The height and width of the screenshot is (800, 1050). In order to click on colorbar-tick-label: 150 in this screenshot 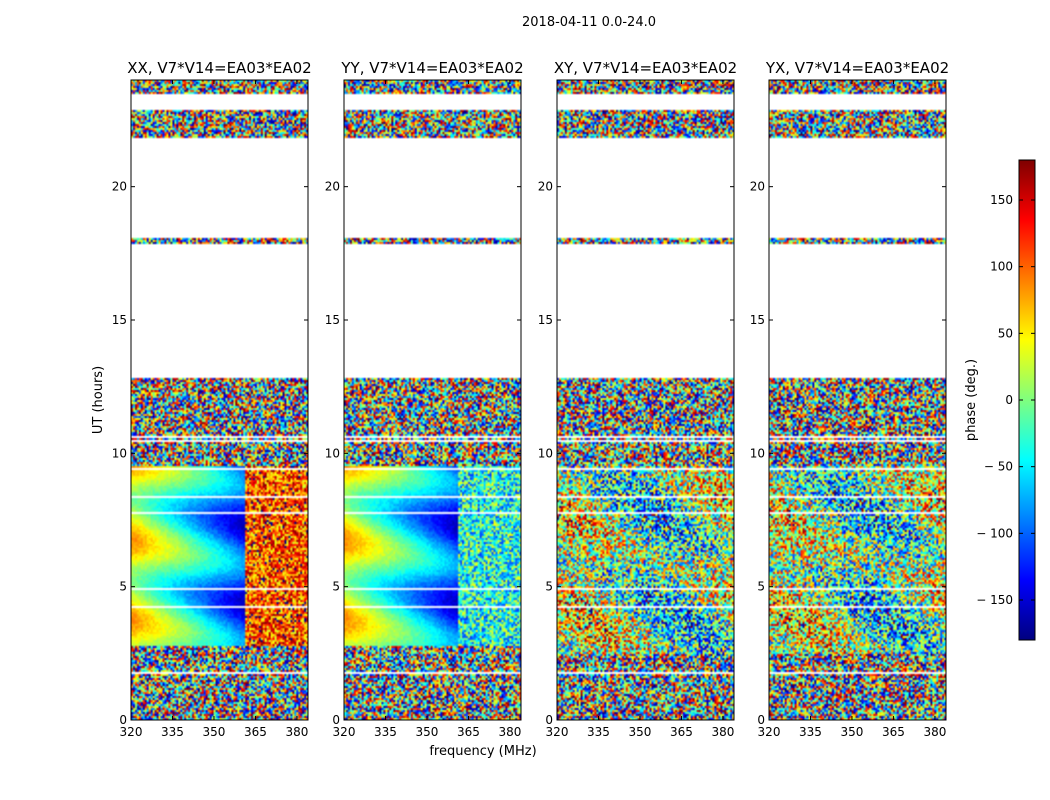, I will do `click(1001, 200)`.